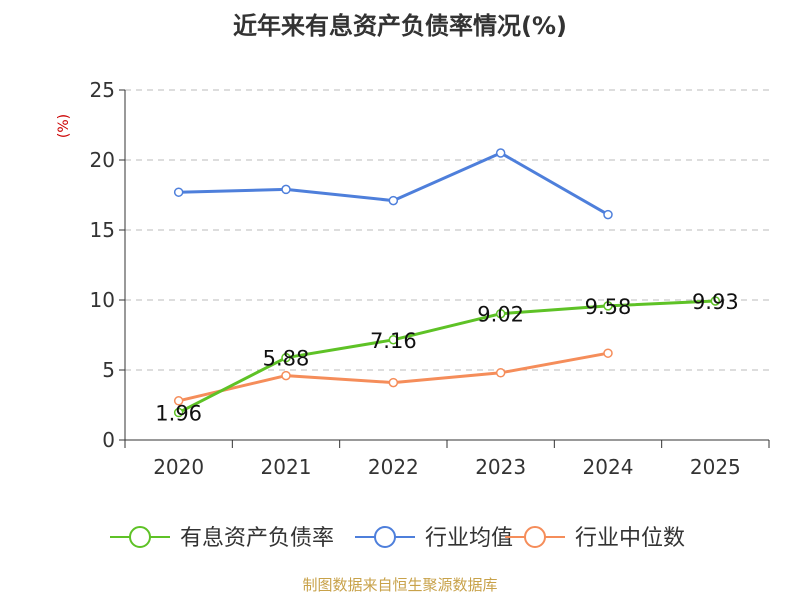 The width and height of the screenshot is (800, 600). I want to click on legend-label: 有息资产负债率, so click(257, 538).